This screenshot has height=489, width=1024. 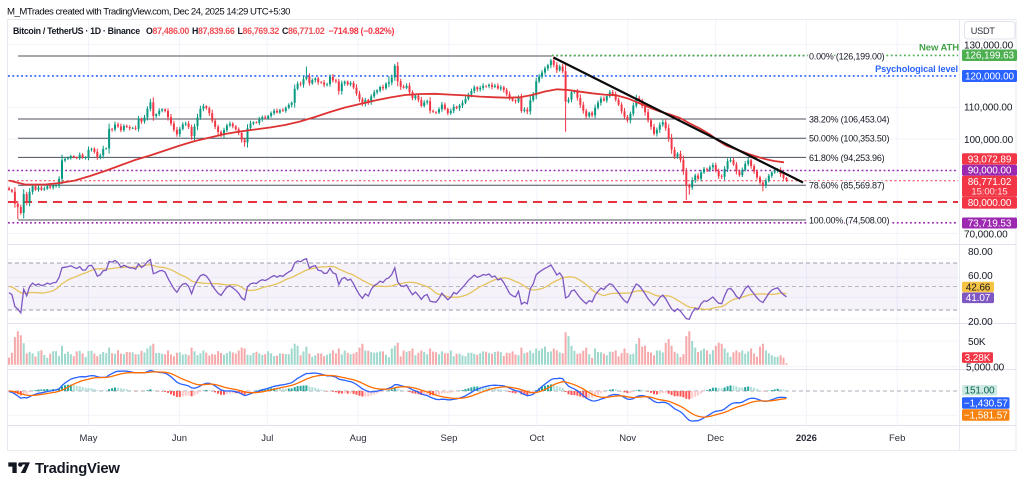 I want to click on svg-text: 70,000.00, so click(x=986, y=234).